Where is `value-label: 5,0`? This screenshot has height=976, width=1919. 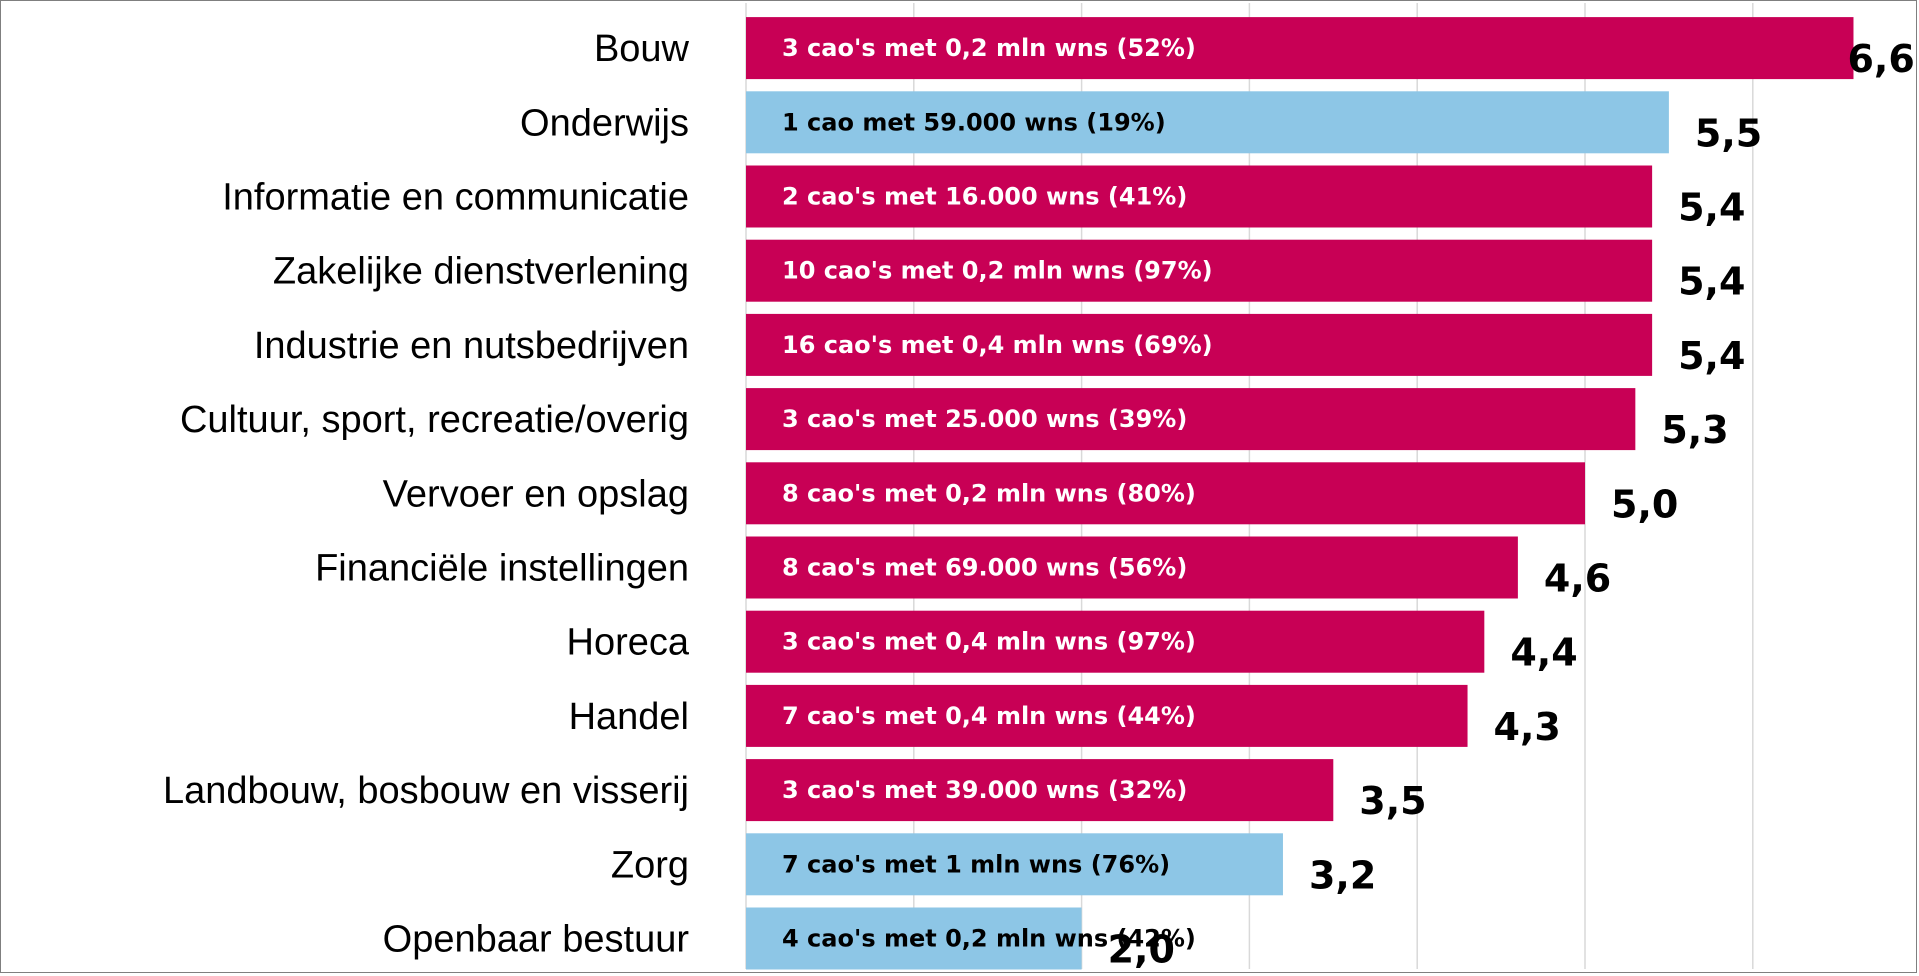 value-label: 5,0 is located at coordinates (1644, 504).